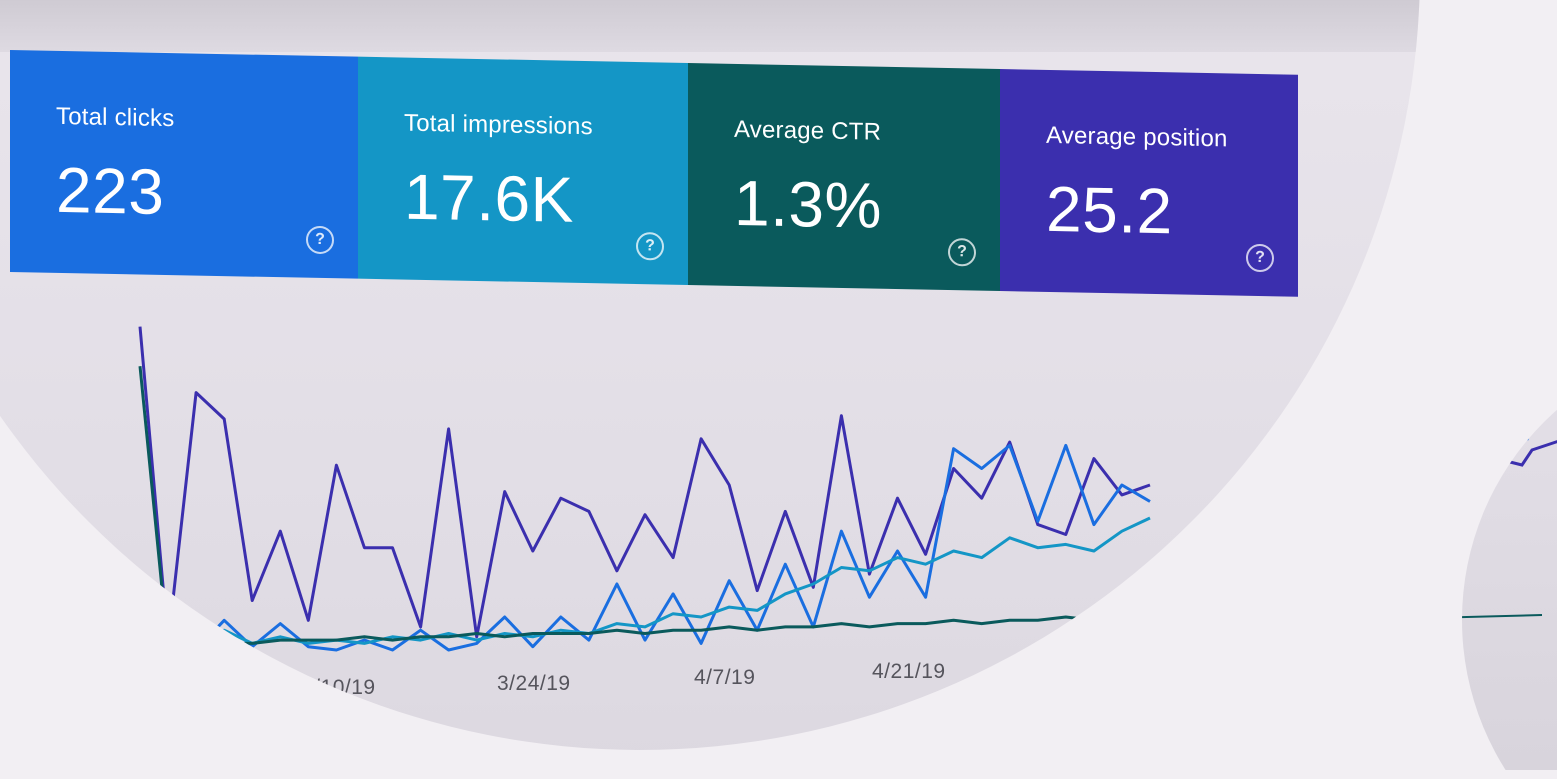 This screenshot has height=779, width=1557. Describe the element at coordinates (808, 204) in the screenshot. I see `card-value: 1.3%` at that location.